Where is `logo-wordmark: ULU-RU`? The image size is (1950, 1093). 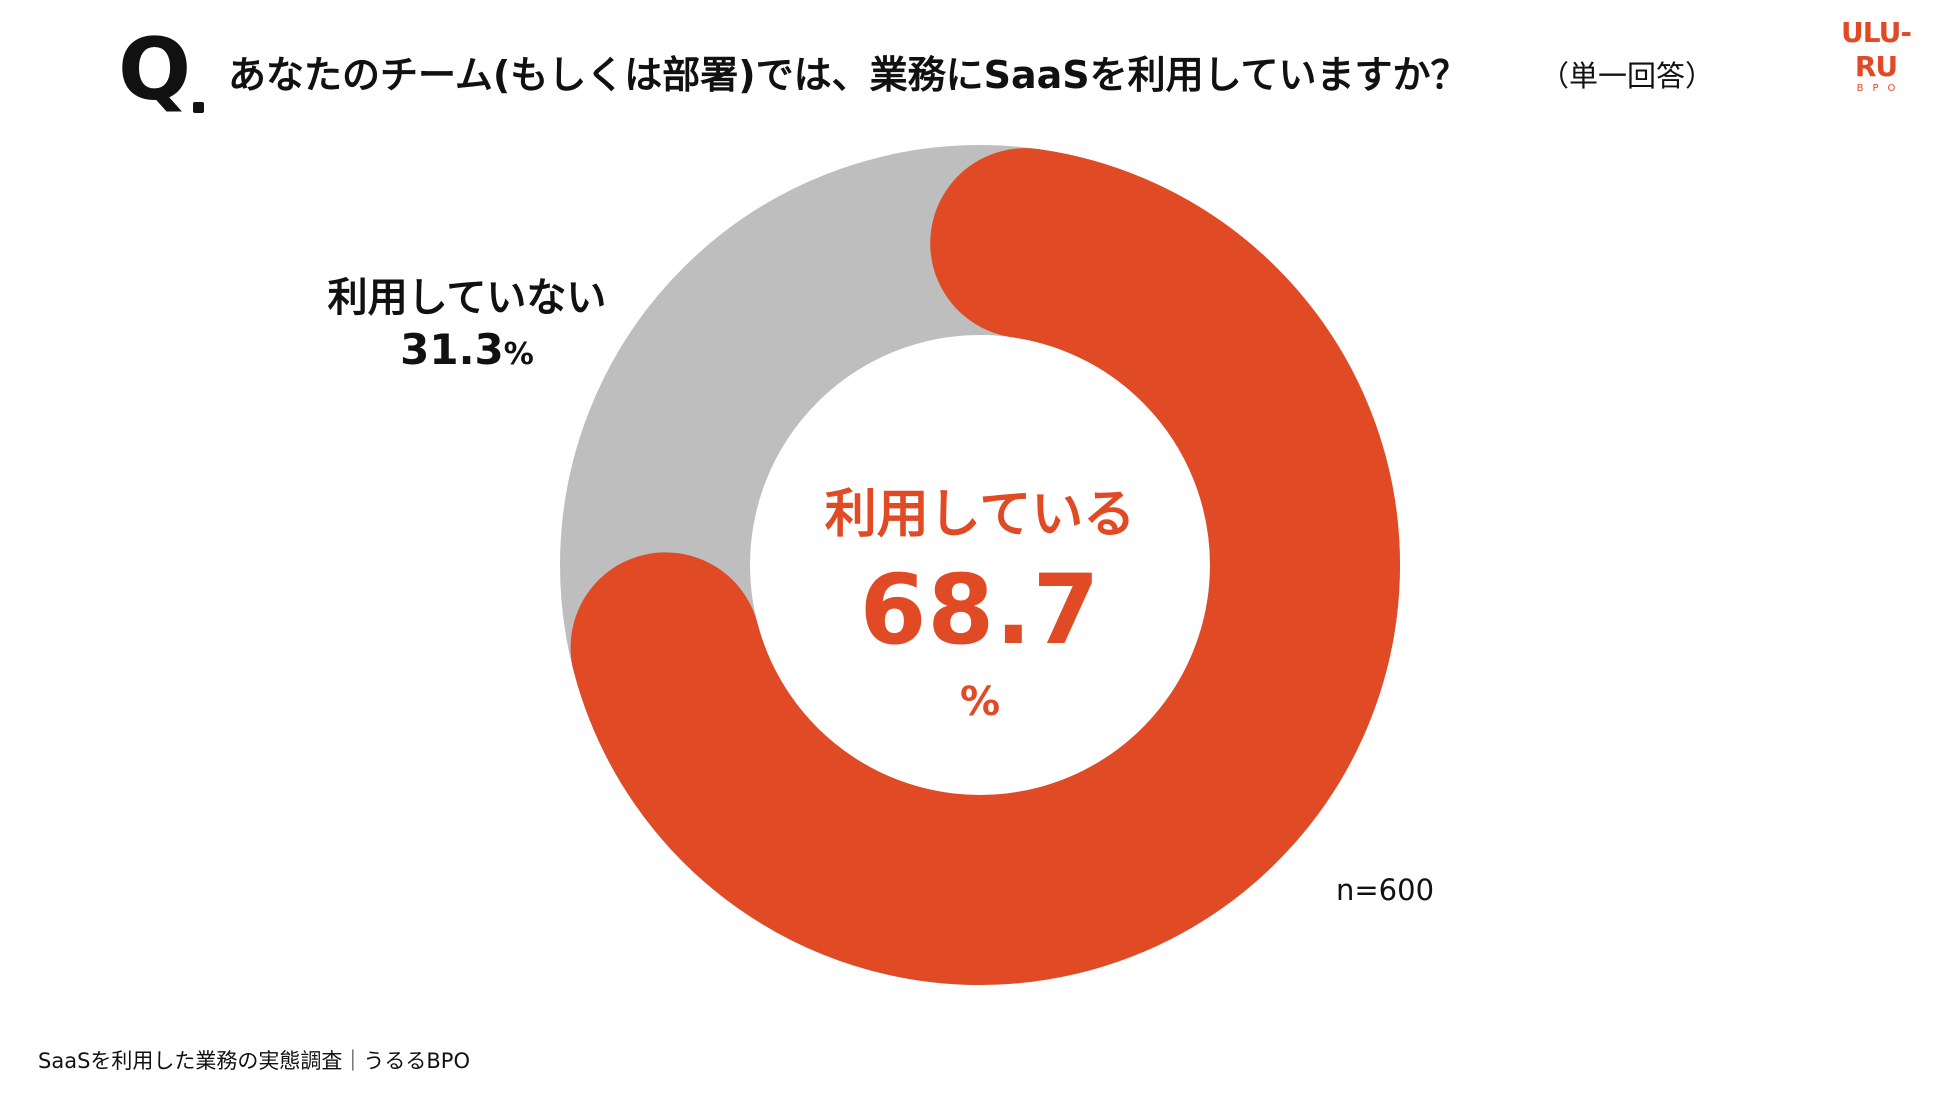 logo-wordmark: ULU-RU is located at coordinates (1876, 49).